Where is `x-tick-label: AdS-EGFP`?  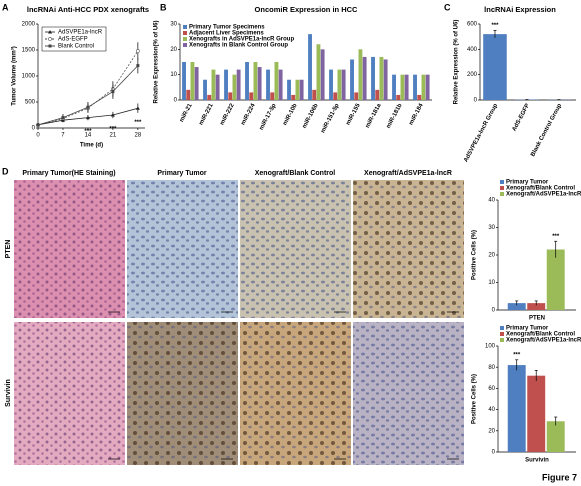
x-tick-label: AdS-EGFP is located at coordinates (522, 118).